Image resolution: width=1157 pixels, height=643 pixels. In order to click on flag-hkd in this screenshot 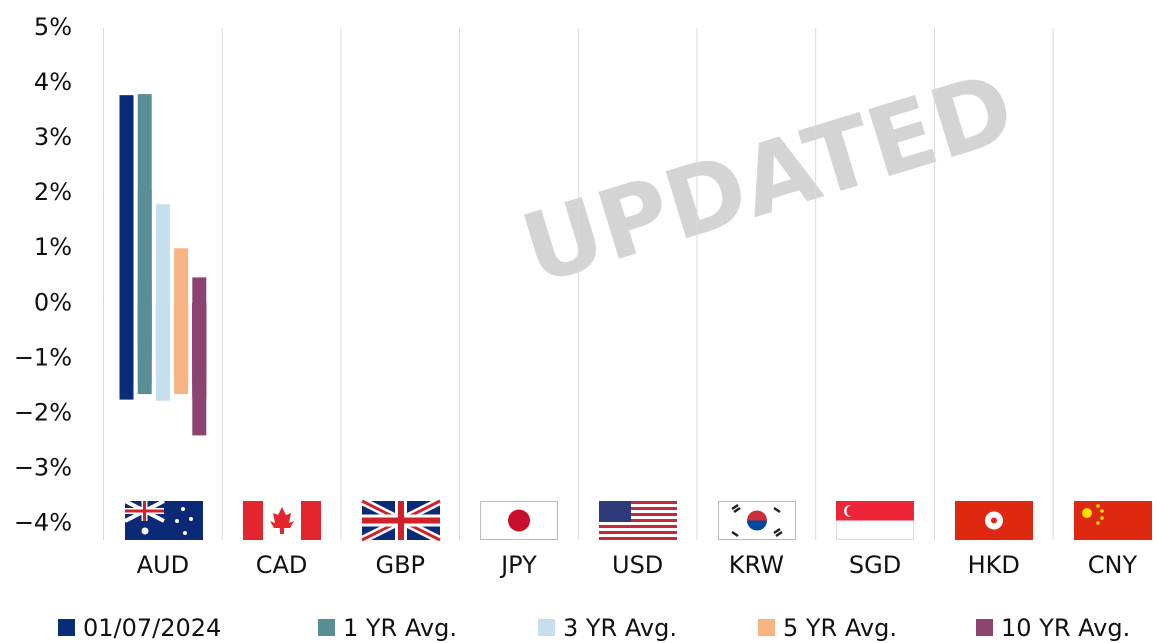, I will do `click(994, 520)`.